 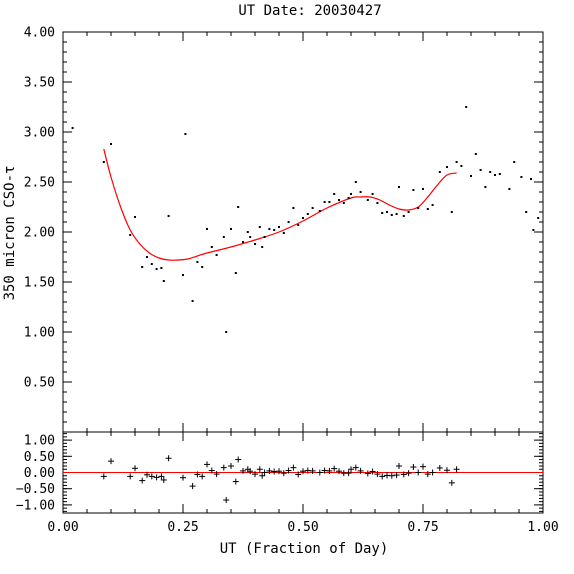 What do you see at coordinates (182, 527) in the screenshot?
I see `x-tick-label: 0.25` at bounding box center [182, 527].